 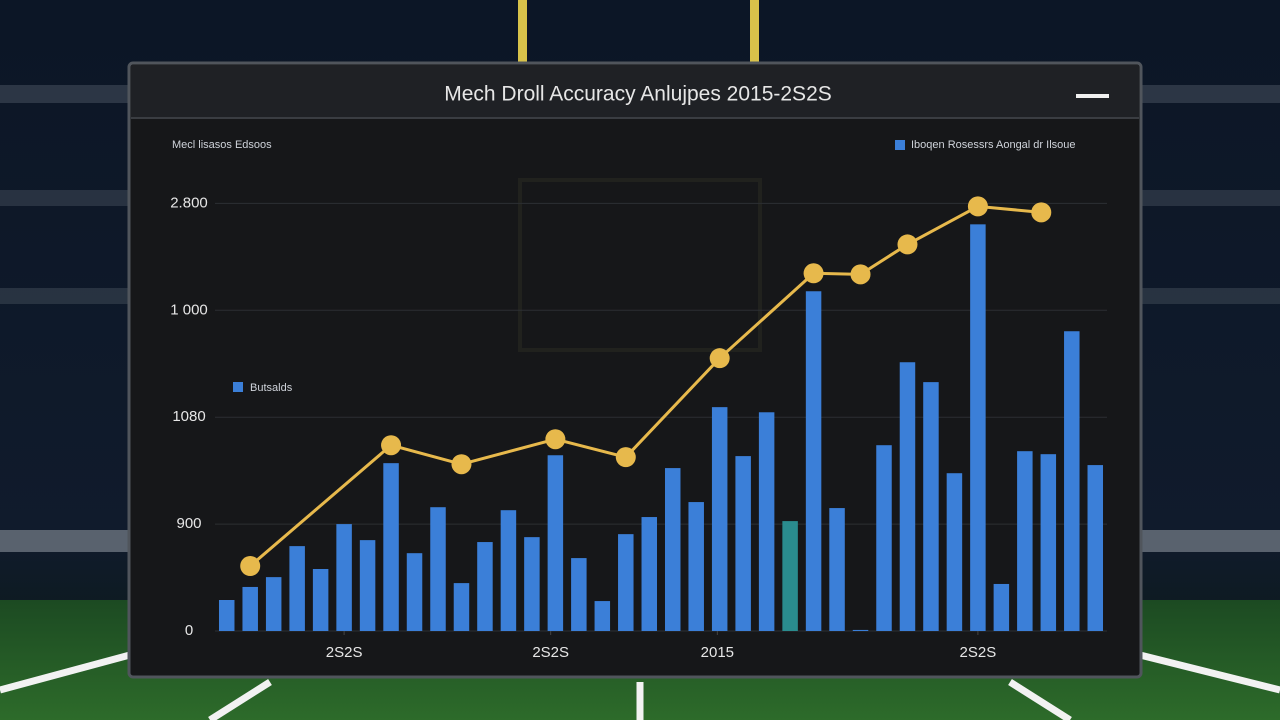 What do you see at coordinates (188, 523) in the screenshot?
I see `y-tick-label: 900` at bounding box center [188, 523].